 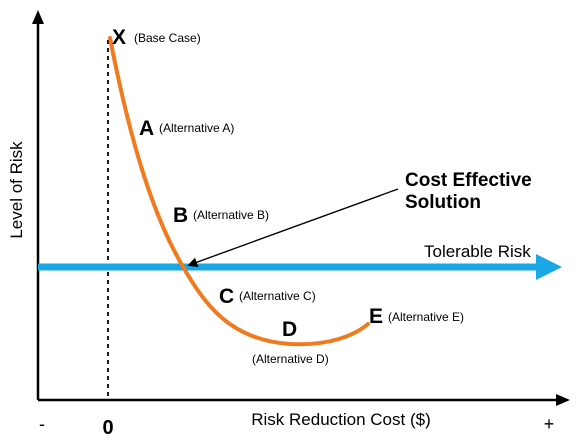 I want to click on tolerable-risk-label: Tolerable Risk, so click(x=477, y=251).